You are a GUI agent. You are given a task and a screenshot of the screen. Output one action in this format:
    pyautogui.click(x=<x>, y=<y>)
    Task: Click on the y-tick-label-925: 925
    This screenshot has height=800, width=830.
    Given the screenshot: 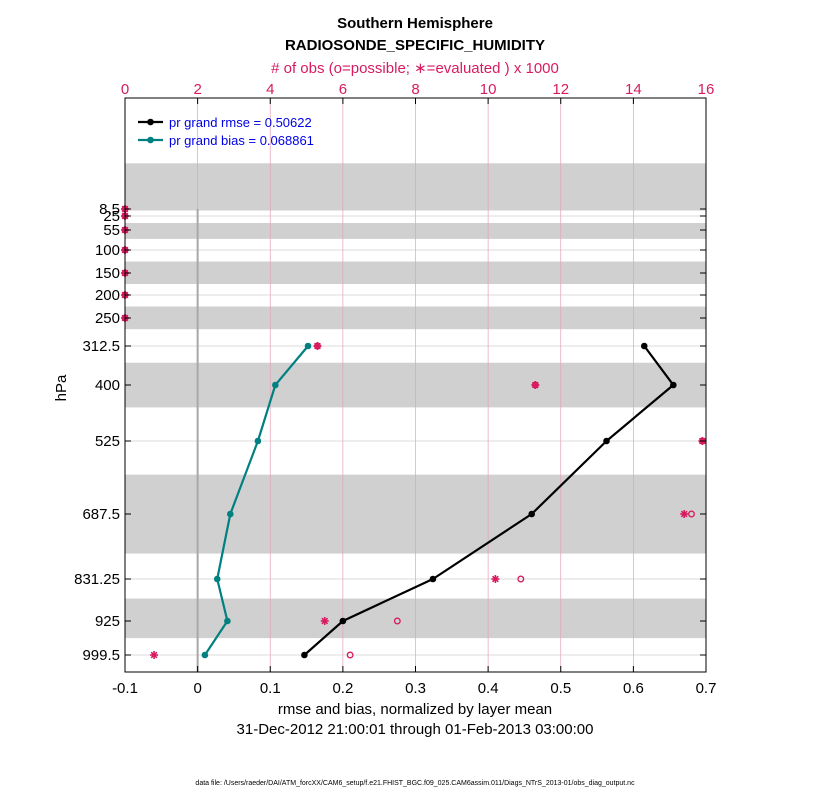 What is the action you would take?
    pyautogui.click(x=107, y=621)
    